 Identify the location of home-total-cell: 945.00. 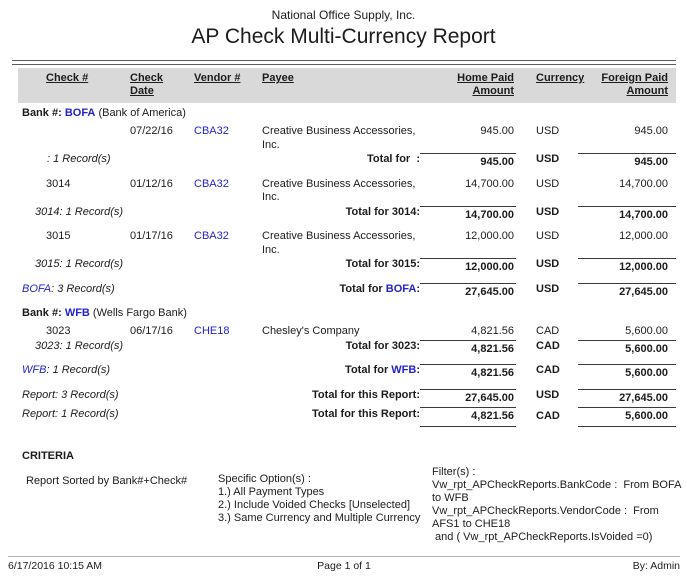
(468, 161).